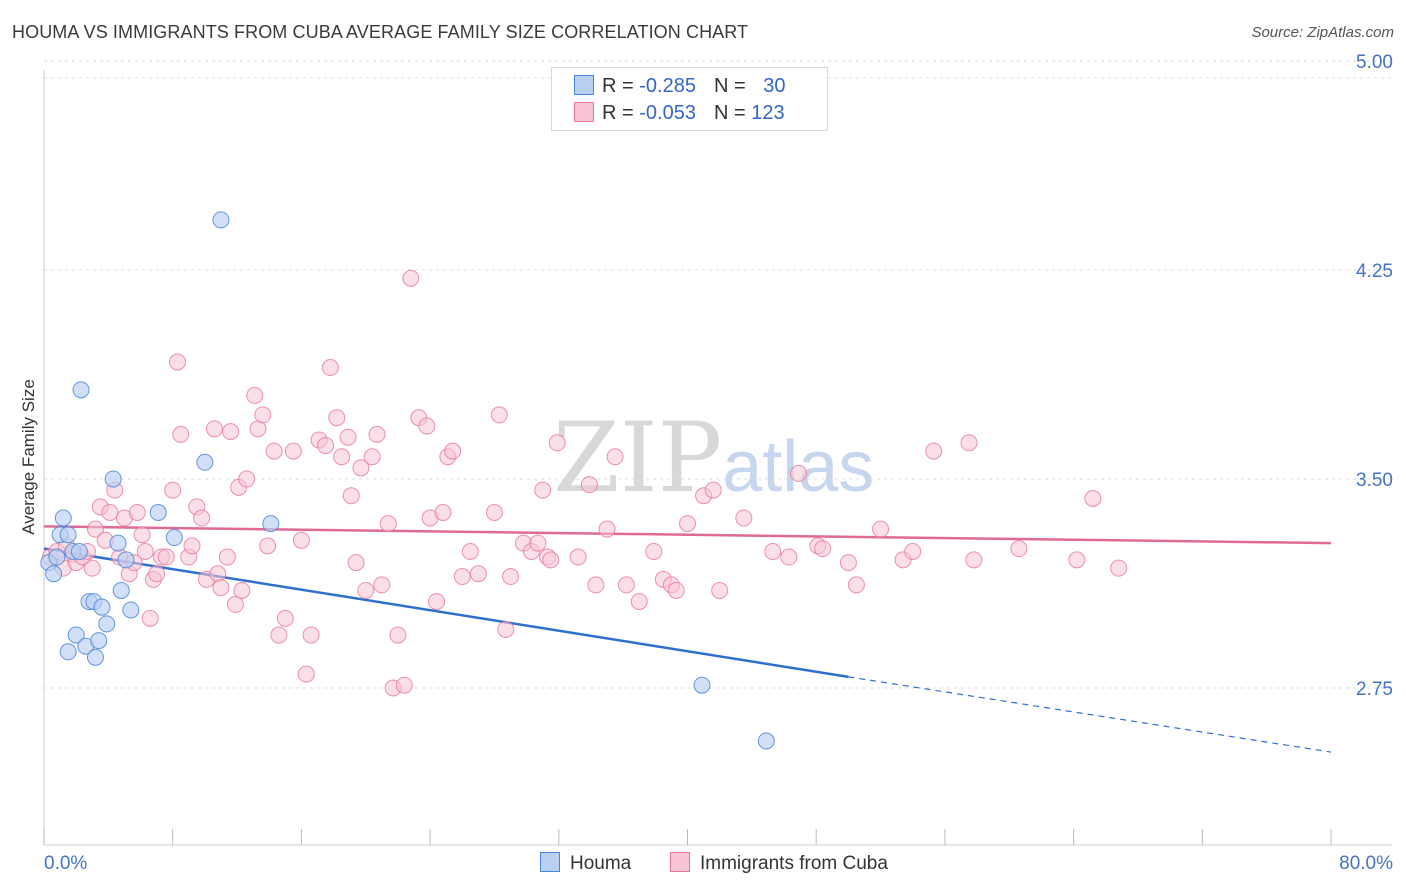 The image size is (1406, 892). What do you see at coordinates (1374, 689) in the screenshot?
I see `y-tick-label: 2.75` at bounding box center [1374, 689].